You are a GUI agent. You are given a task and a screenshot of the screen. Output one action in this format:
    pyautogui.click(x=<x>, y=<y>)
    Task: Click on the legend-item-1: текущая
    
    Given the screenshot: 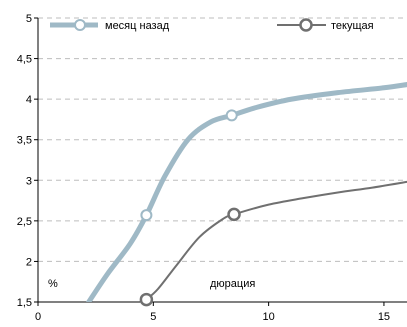 What is the action you would take?
    pyautogui.click(x=325, y=25)
    